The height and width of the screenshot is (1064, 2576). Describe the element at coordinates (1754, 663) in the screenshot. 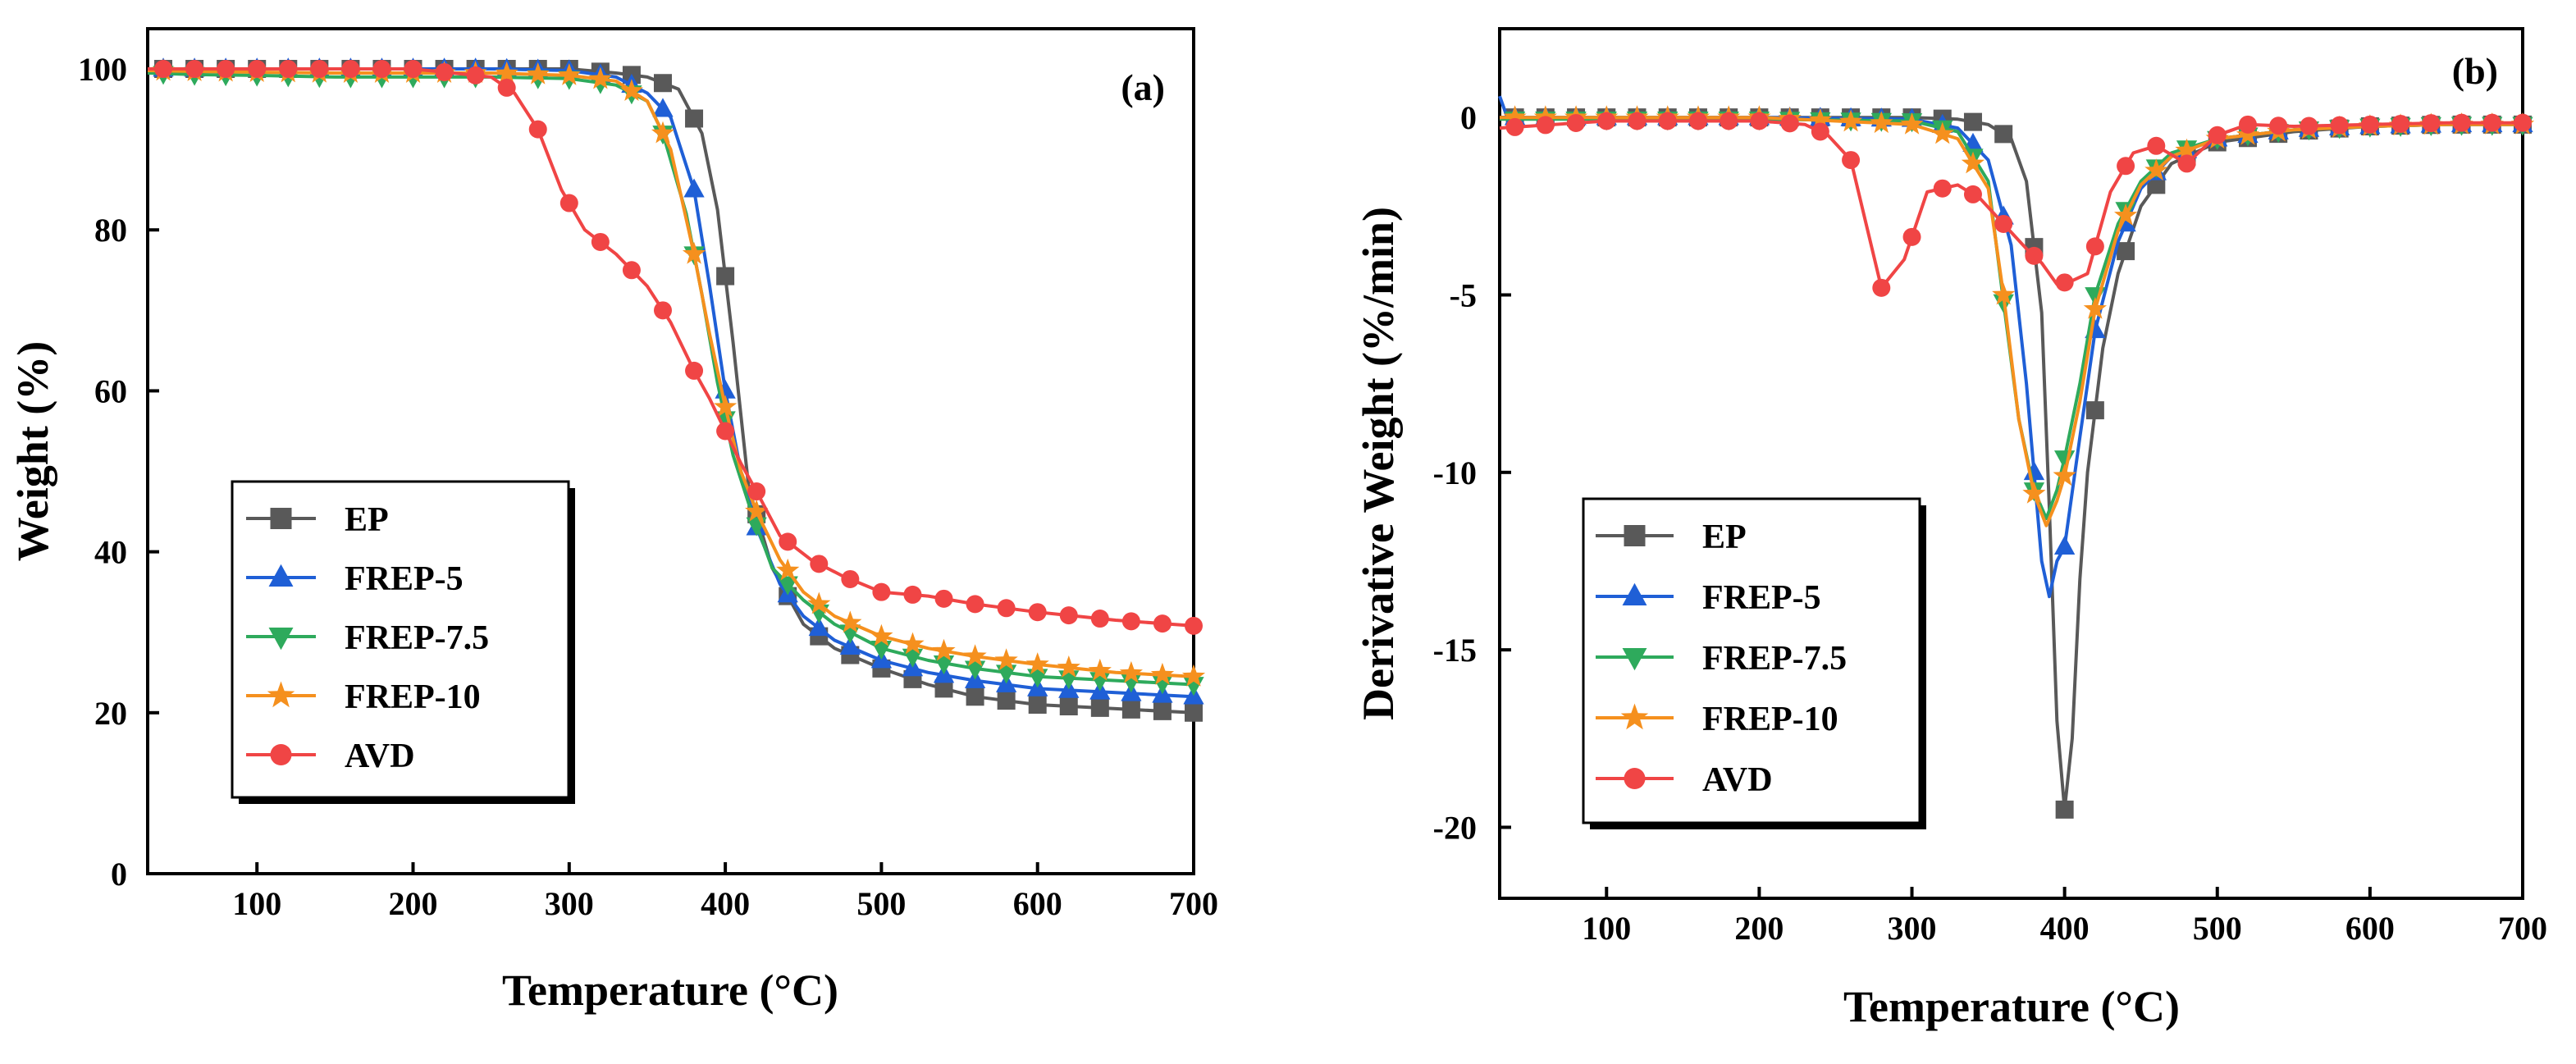

I see `legend: EP FREP-5 FREP-7.5 FREP-10 AVD` at that location.